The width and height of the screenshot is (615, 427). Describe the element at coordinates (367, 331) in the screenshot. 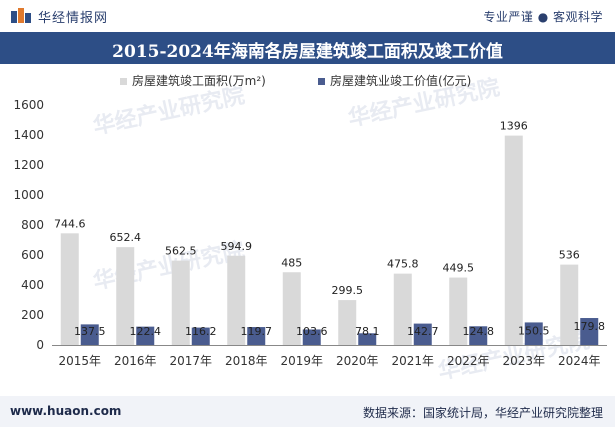

I see `data-label-series2-6: 78.1` at that location.